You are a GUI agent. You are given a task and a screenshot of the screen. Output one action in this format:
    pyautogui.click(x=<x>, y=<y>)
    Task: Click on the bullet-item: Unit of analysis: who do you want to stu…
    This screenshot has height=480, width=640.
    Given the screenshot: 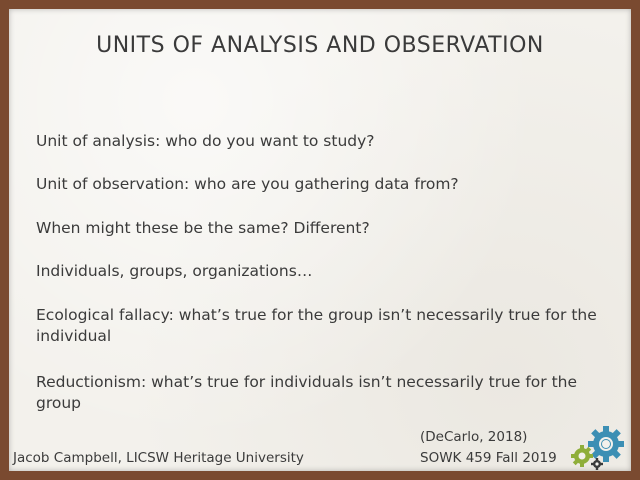 What is the action you would take?
    pyautogui.click(x=205, y=141)
    